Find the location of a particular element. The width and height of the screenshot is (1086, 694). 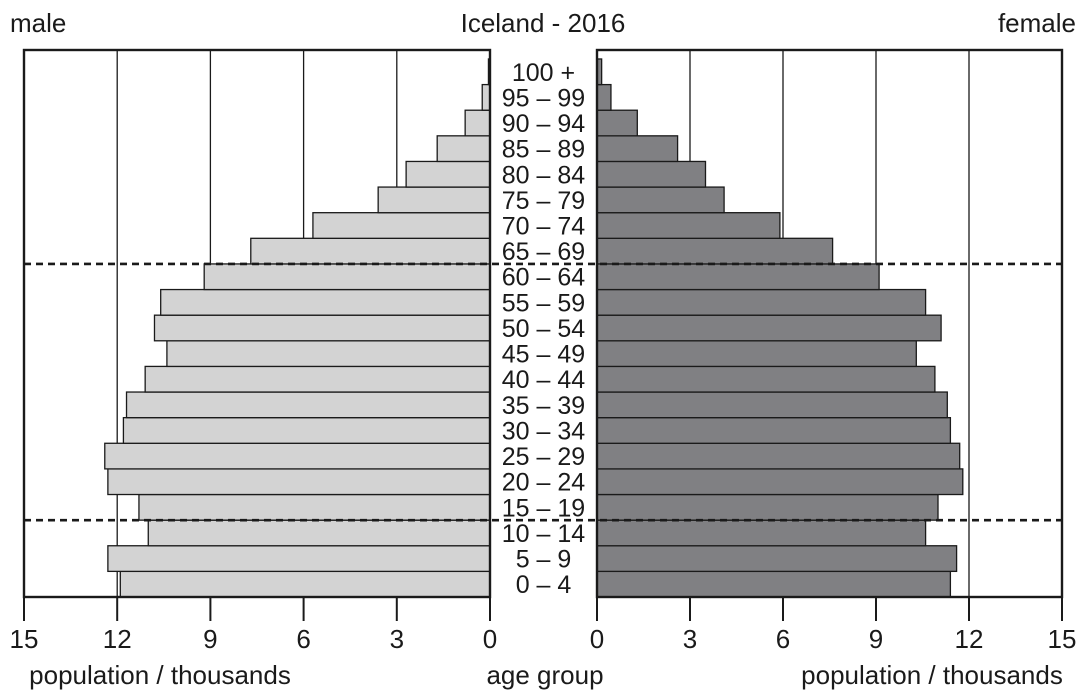

female-tick-label: 15 is located at coordinates (1062, 639).